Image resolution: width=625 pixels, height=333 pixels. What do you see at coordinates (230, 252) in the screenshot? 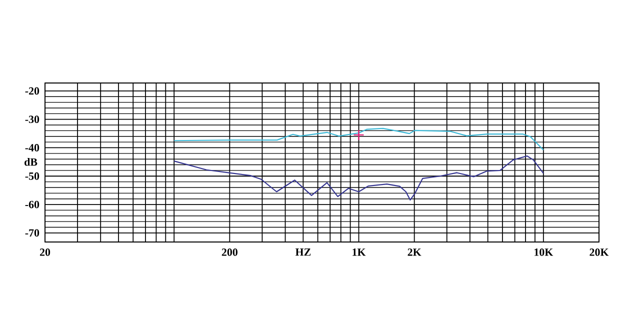
I see `x-tick-label: 200` at bounding box center [230, 252].